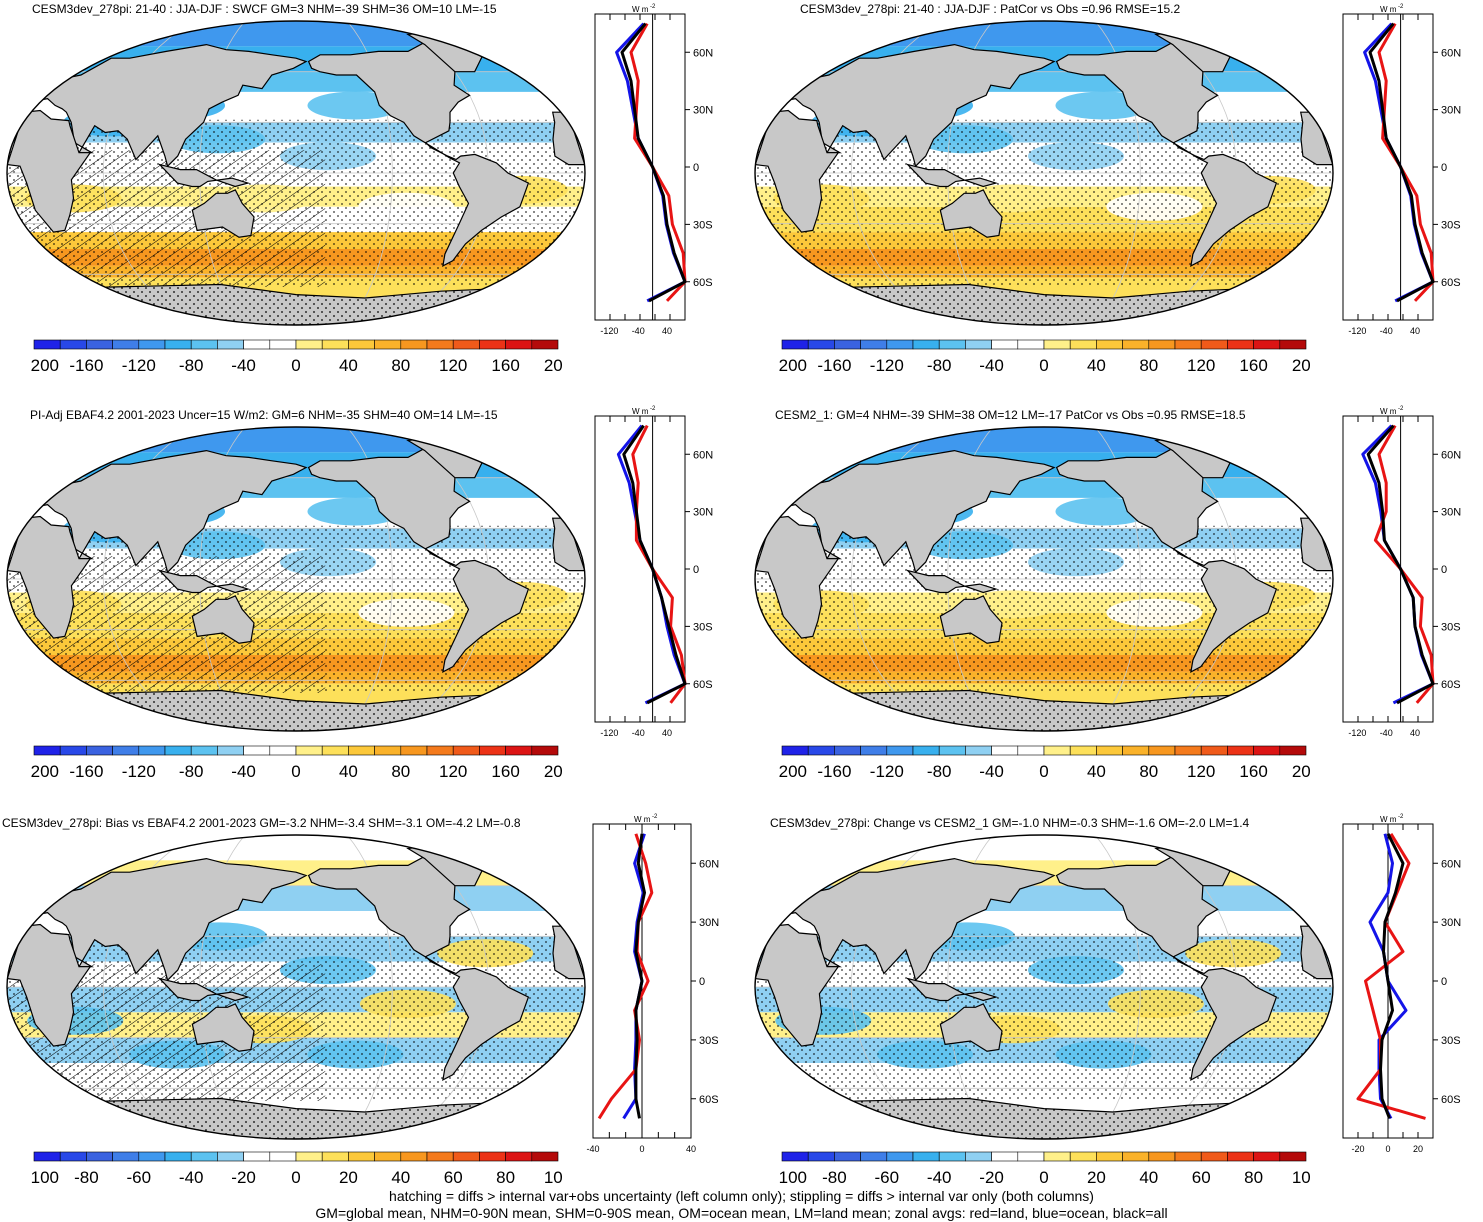  I want to click on colorbar-label: 200, so click(1301, 771).